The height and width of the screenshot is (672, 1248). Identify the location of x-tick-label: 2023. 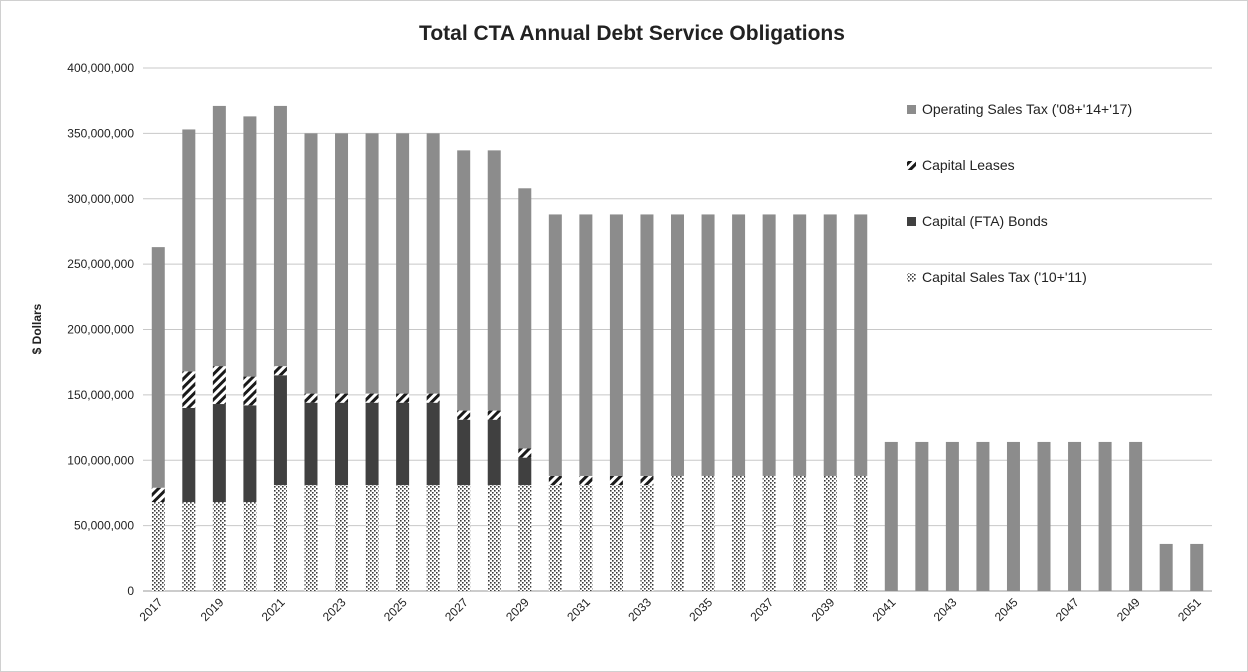
(334, 609).